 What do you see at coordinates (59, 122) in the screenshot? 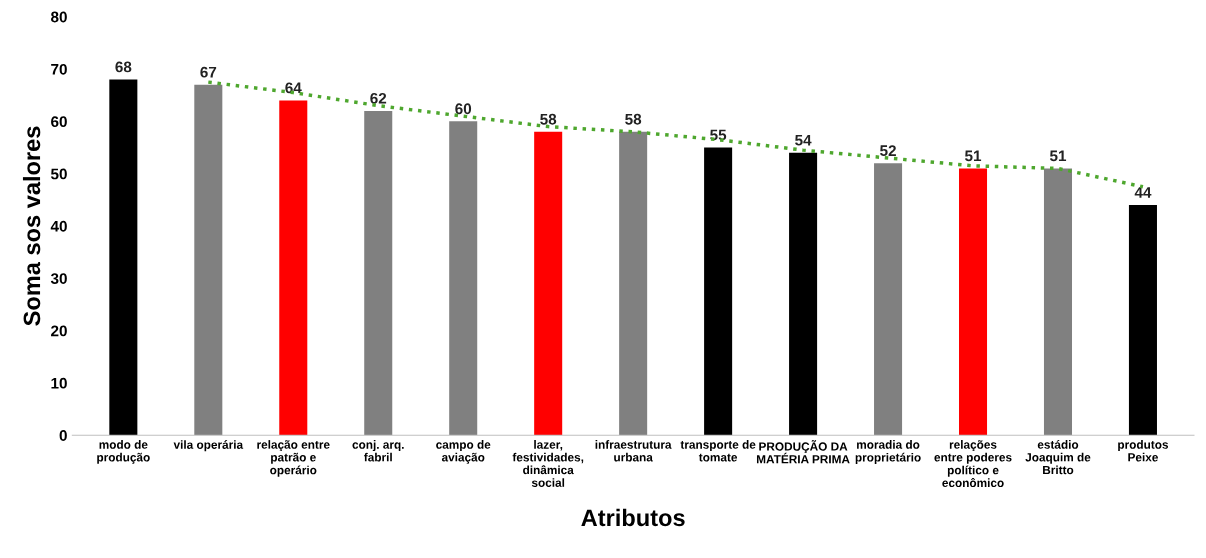
I see `y-tick-label: 60` at bounding box center [59, 122].